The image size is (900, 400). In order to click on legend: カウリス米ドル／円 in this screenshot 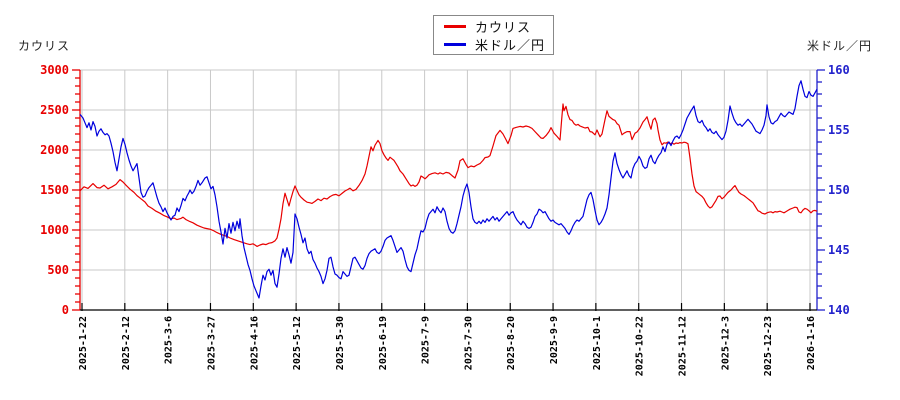, I will do `click(493, 35)`.